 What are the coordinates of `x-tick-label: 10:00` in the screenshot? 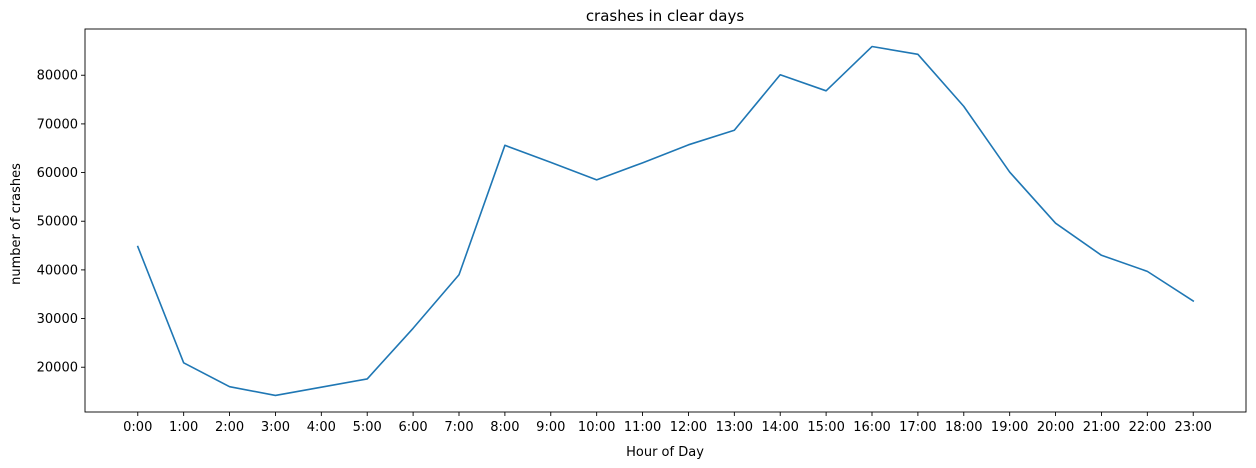 It's located at (596, 427).